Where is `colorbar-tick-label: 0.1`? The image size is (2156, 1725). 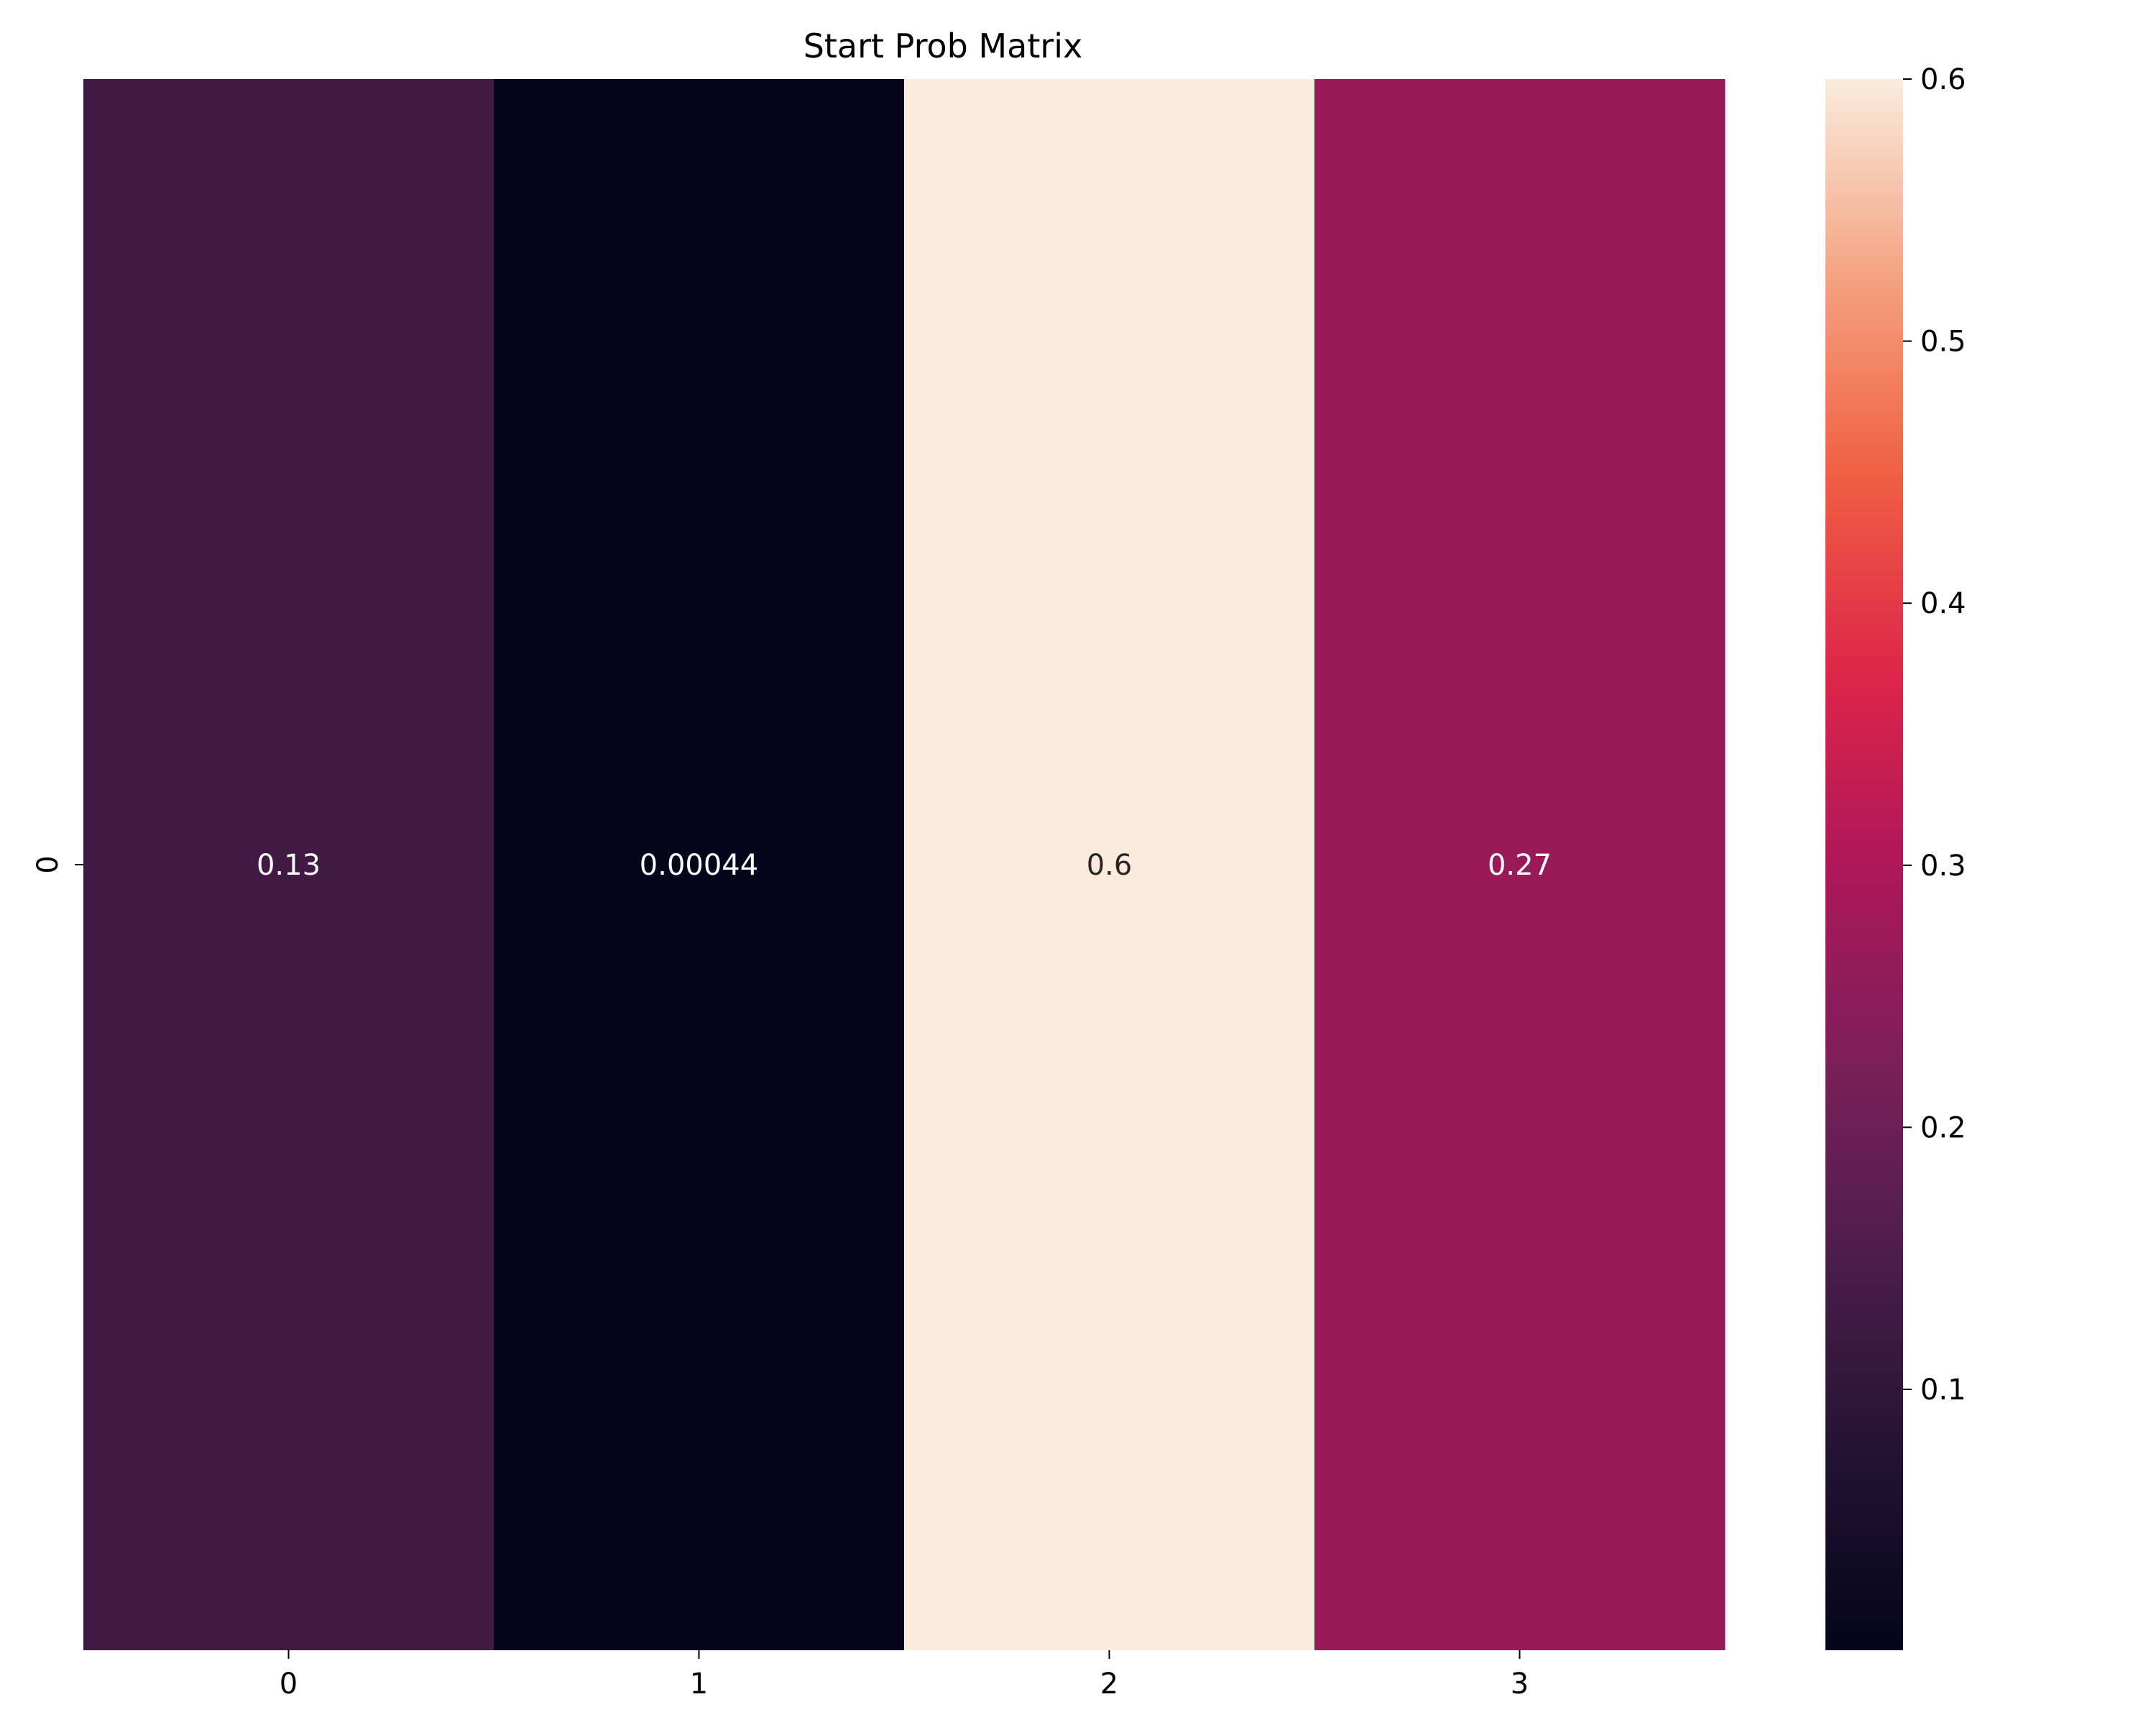
colorbar-tick-label: 0.1 is located at coordinates (1943, 1390).